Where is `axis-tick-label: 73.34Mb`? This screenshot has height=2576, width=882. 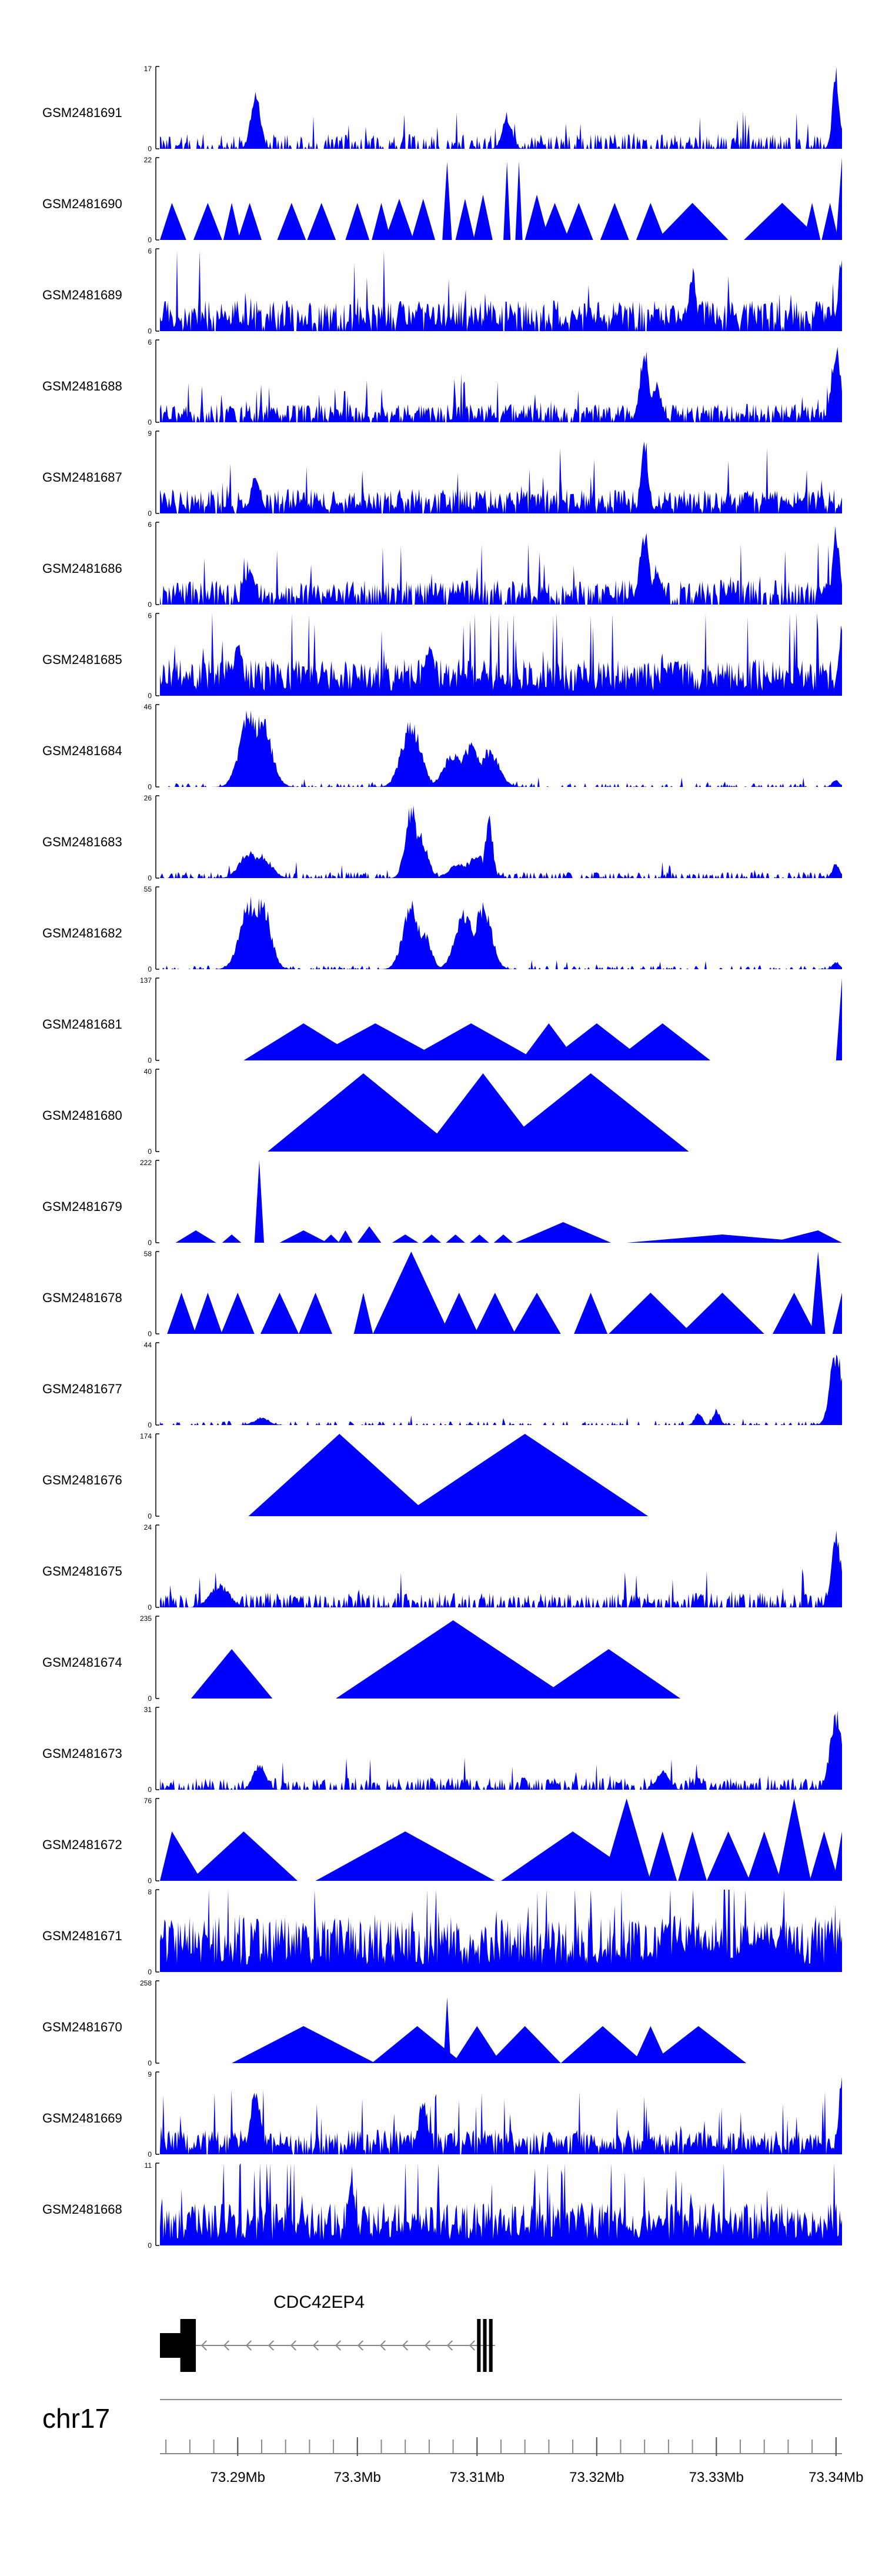
axis-tick-label: 73.34Mb is located at coordinates (835, 2477).